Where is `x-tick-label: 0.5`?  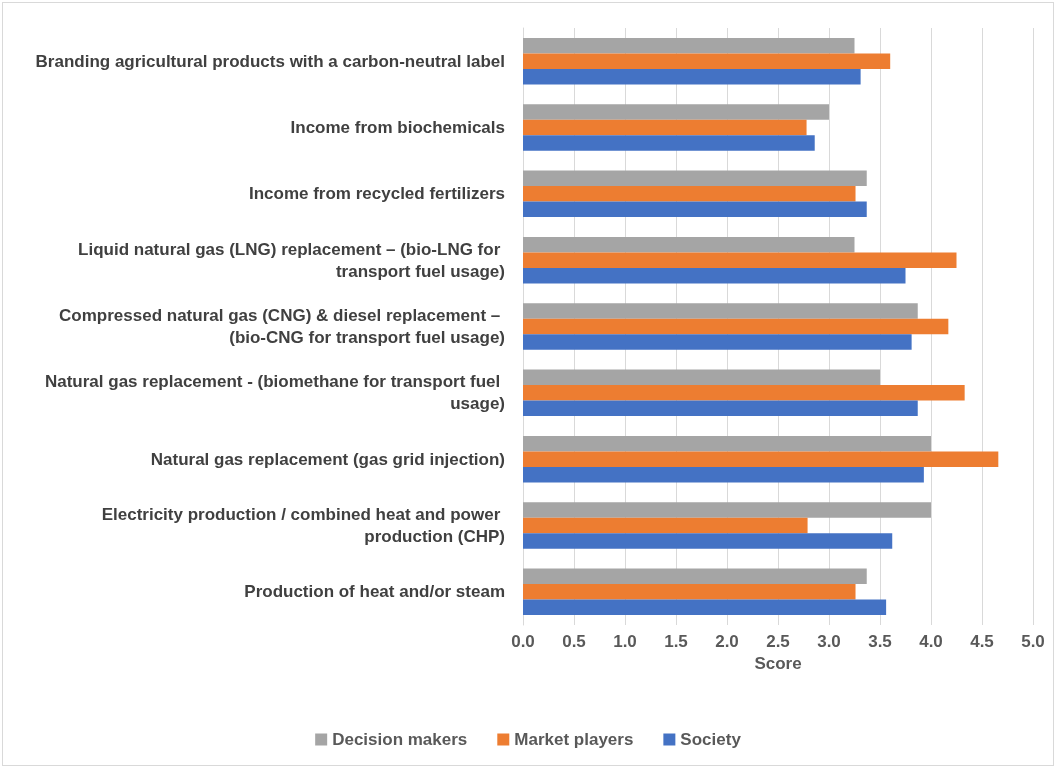 x-tick-label: 0.5 is located at coordinates (574, 641).